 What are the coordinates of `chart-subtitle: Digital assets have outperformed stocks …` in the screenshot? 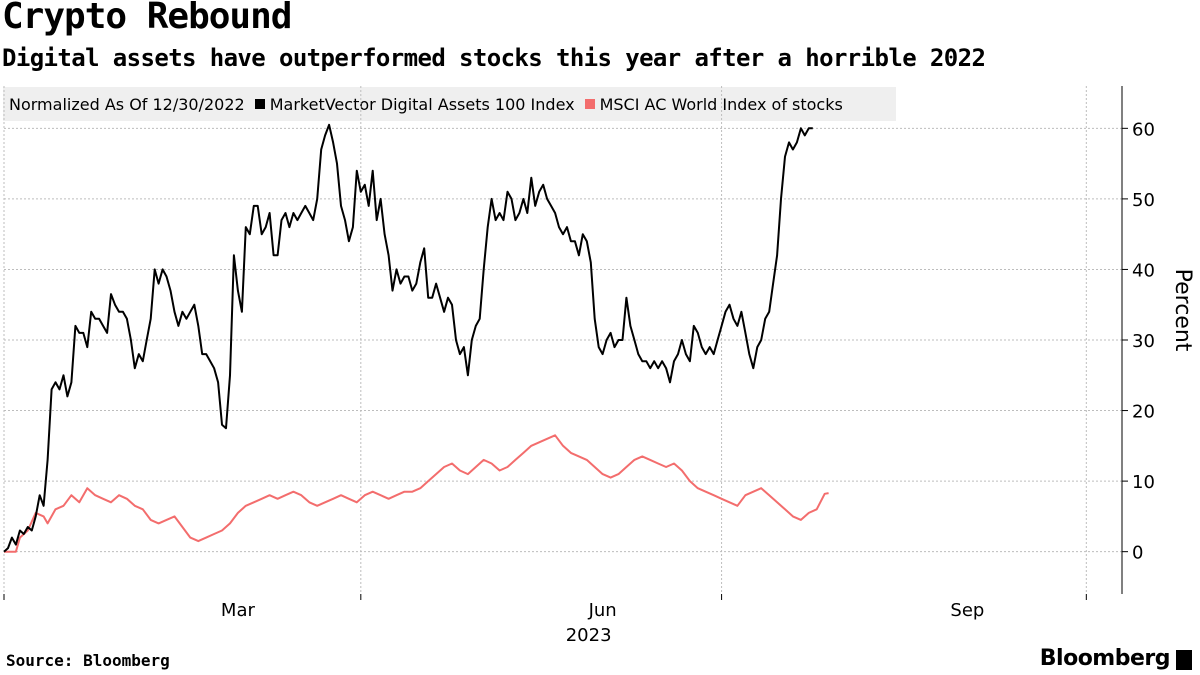 It's located at (494, 58).